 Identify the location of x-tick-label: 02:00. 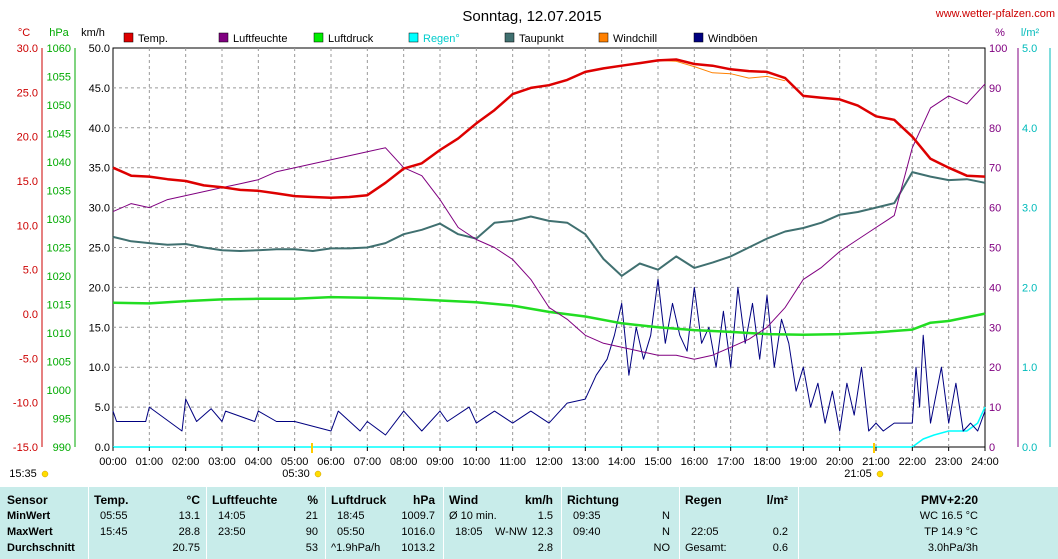
(186, 462).